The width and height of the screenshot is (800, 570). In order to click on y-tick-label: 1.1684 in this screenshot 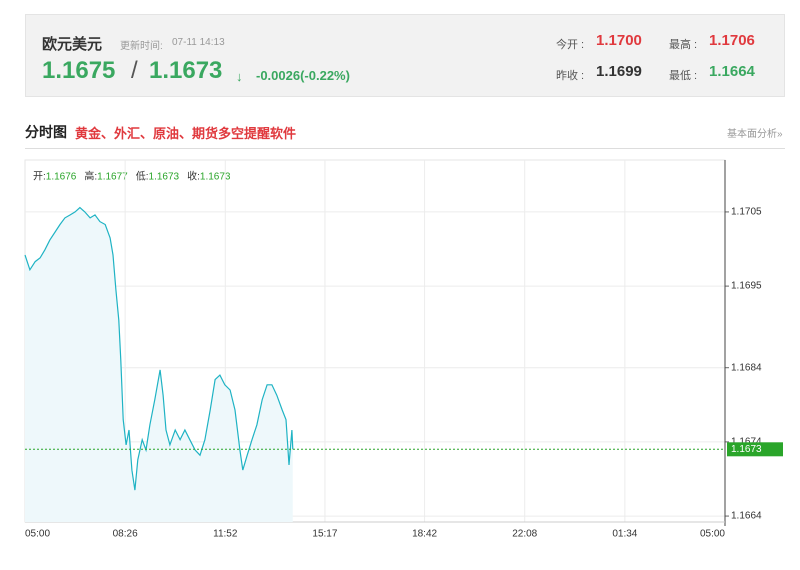, I will do `click(746, 367)`.